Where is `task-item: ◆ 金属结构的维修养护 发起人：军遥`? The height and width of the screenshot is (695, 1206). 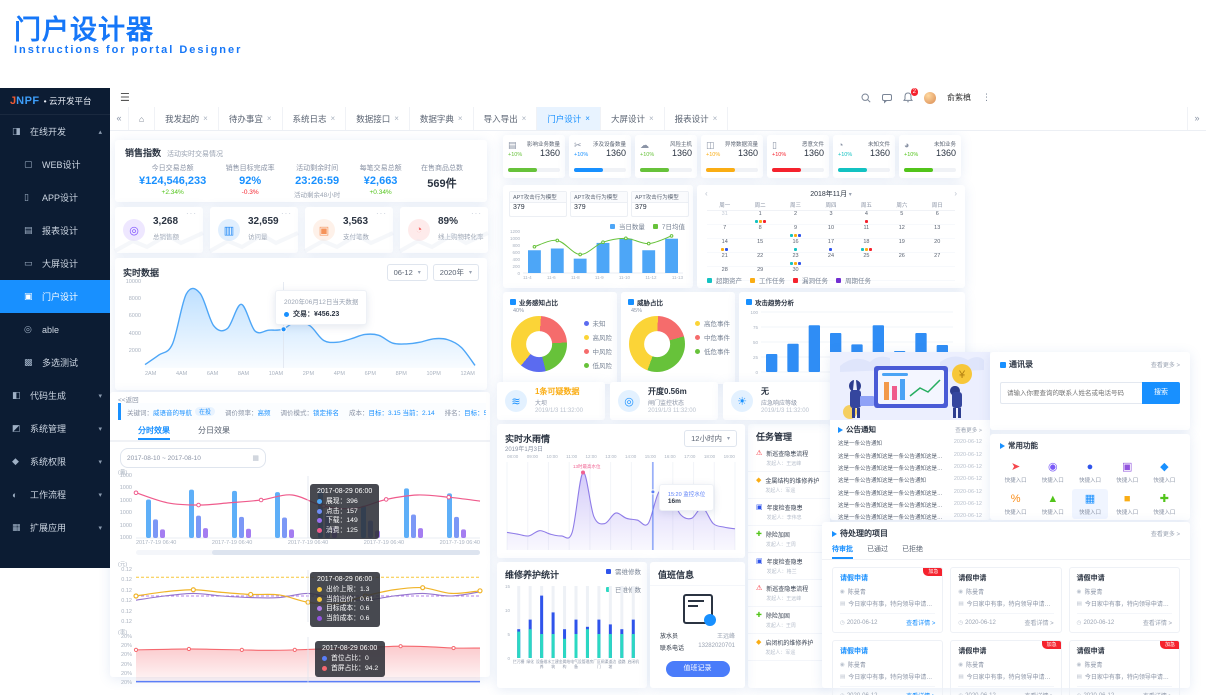
task-item: ◆ 金属结构的维修养护 发起人：军遥 is located at coordinates (789, 485).